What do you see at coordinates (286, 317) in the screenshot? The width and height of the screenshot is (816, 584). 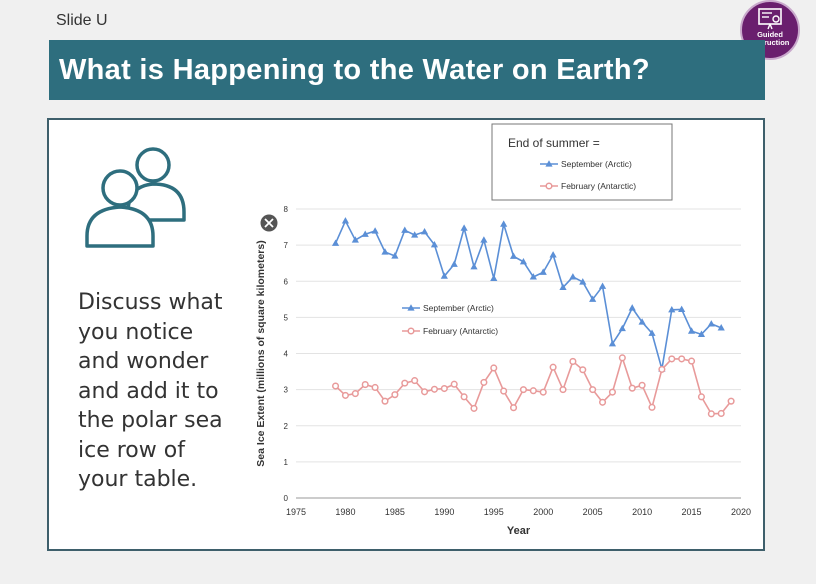 I see `y-tick-label: 5` at bounding box center [286, 317].